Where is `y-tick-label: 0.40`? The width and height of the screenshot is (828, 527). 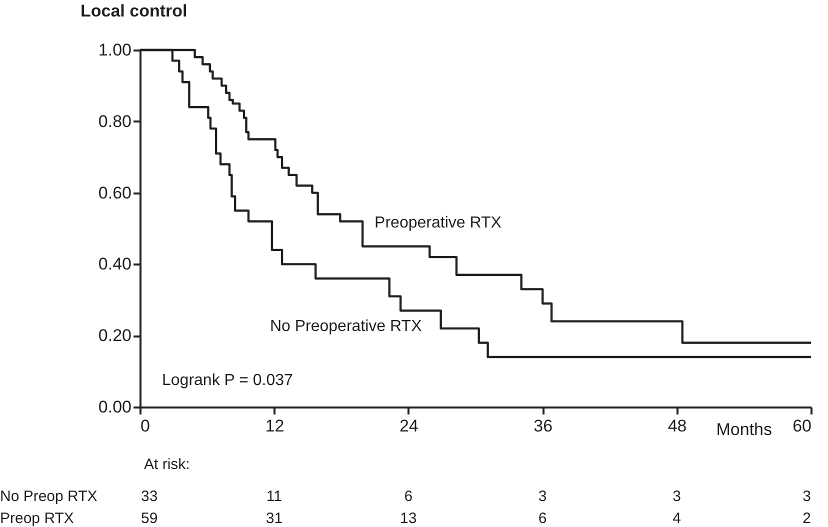 y-tick-label: 0.40 is located at coordinates (115, 264).